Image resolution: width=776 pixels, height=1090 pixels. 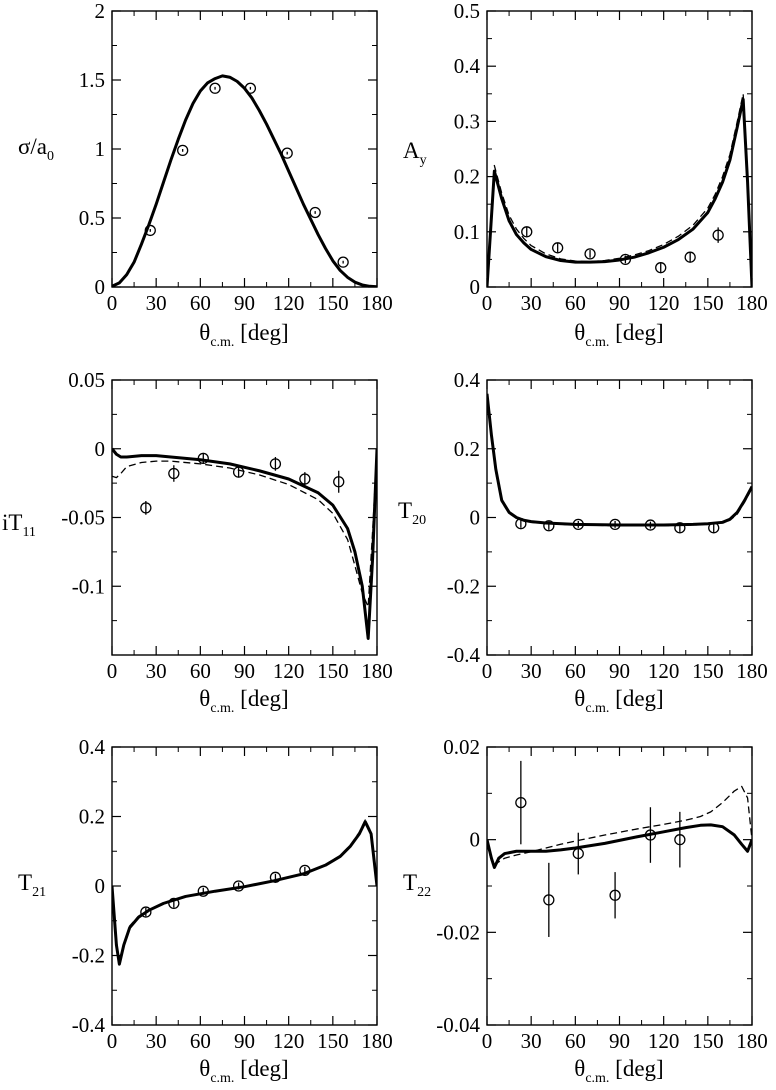 What do you see at coordinates (467, 11) in the screenshot?
I see `y-tick-label: 0.5` at bounding box center [467, 11].